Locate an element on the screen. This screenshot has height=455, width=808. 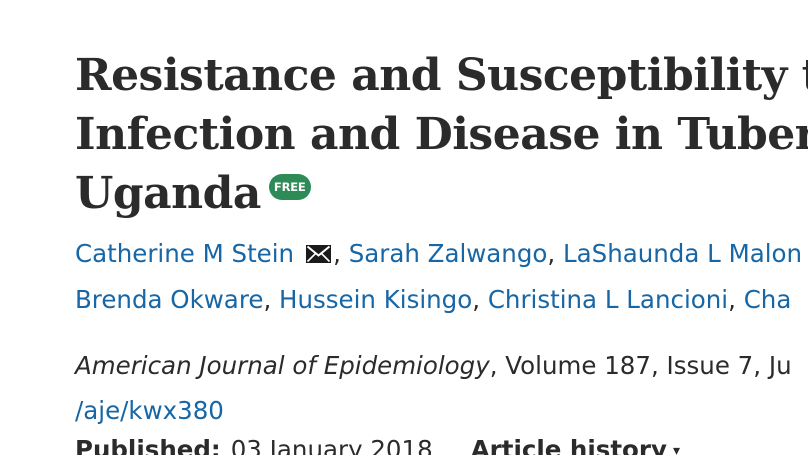
title-line-1: Resistance and Susceptibility to My is located at coordinates (441, 75).